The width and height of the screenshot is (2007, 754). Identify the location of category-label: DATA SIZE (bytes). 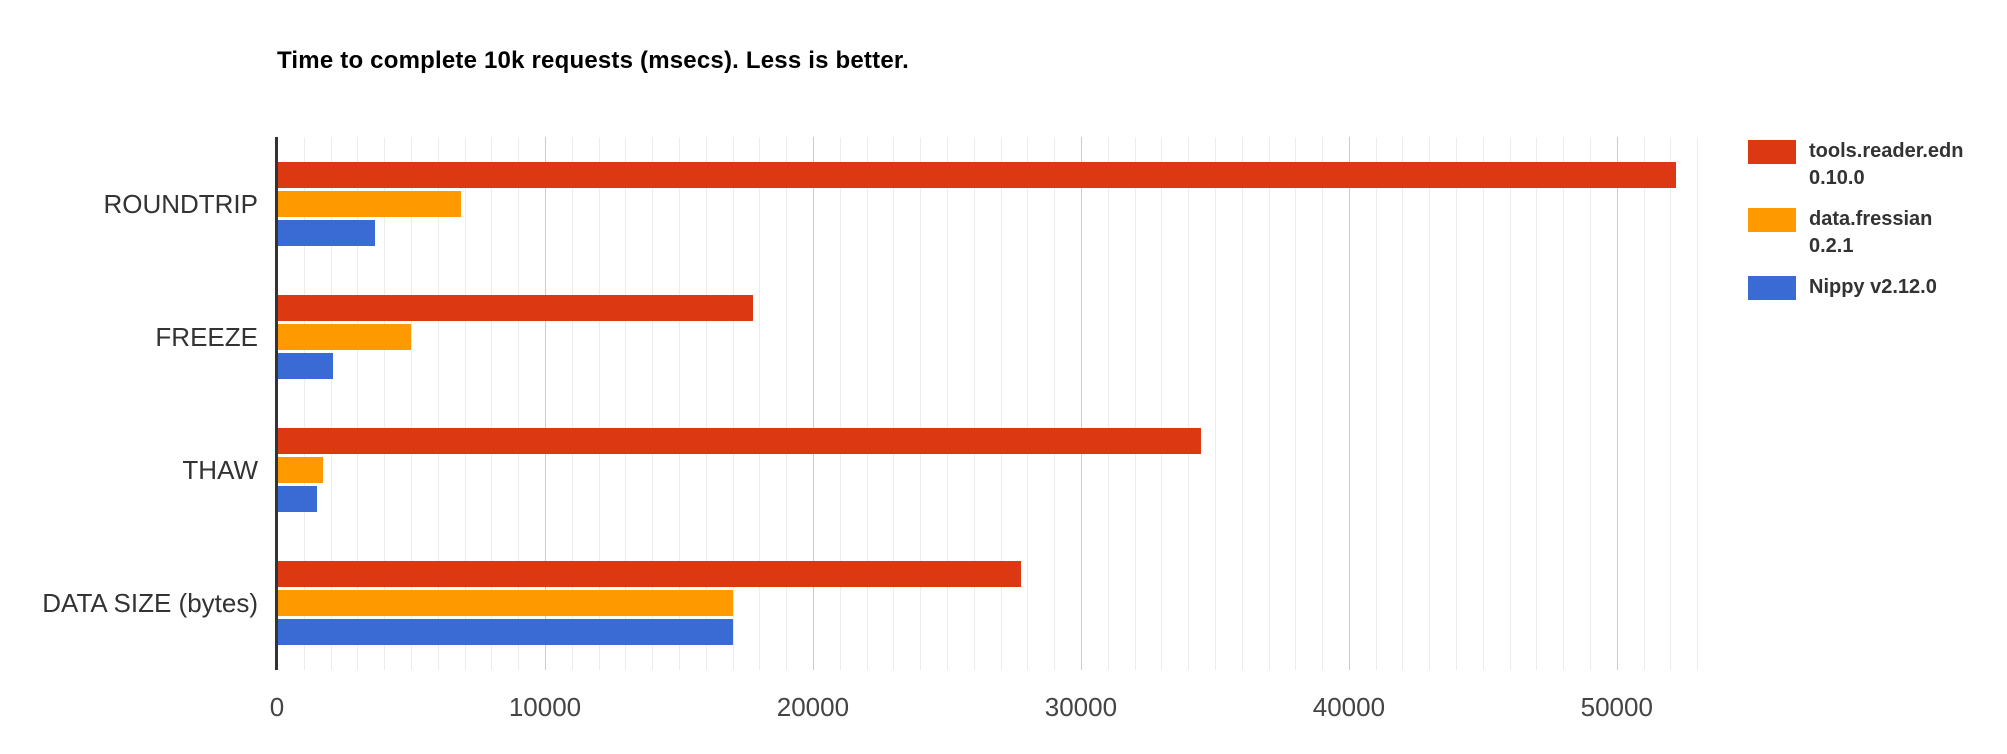
(150, 603).